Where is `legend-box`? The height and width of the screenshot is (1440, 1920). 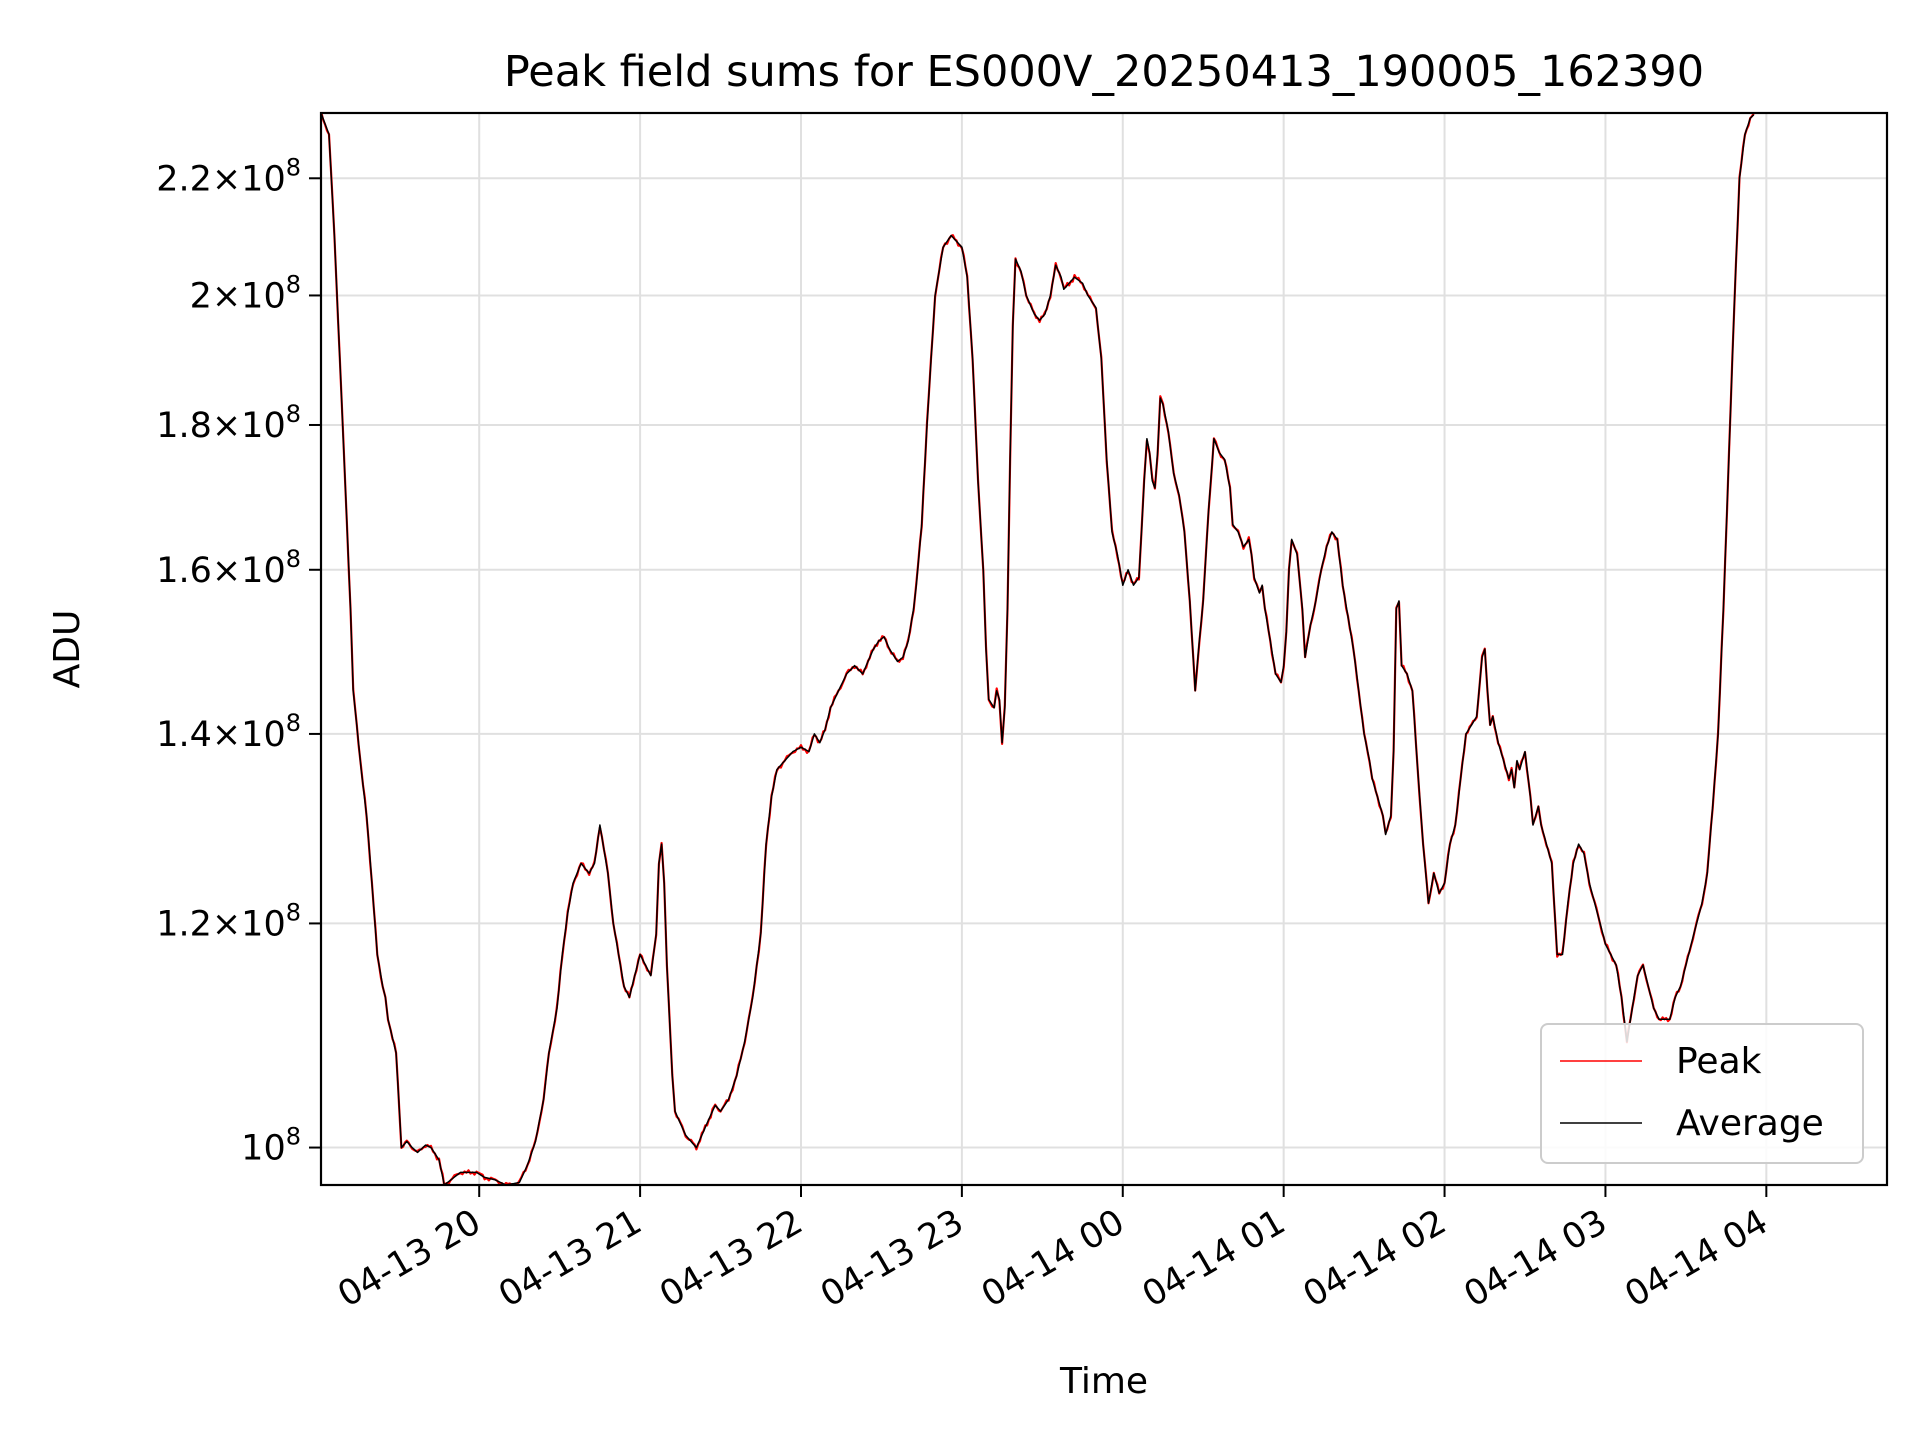
legend-box is located at coordinates (1702, 1093).